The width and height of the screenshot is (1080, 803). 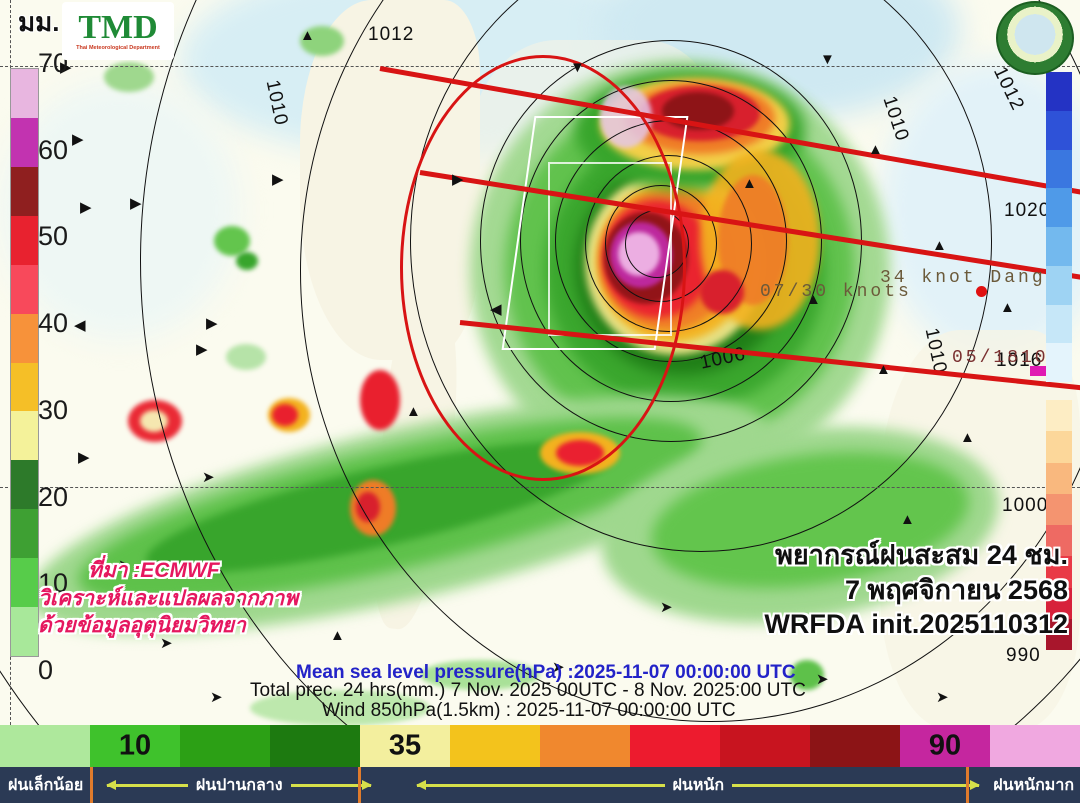 I want to click on category-colorbar-segment: 10, so click(x=135, y=746).